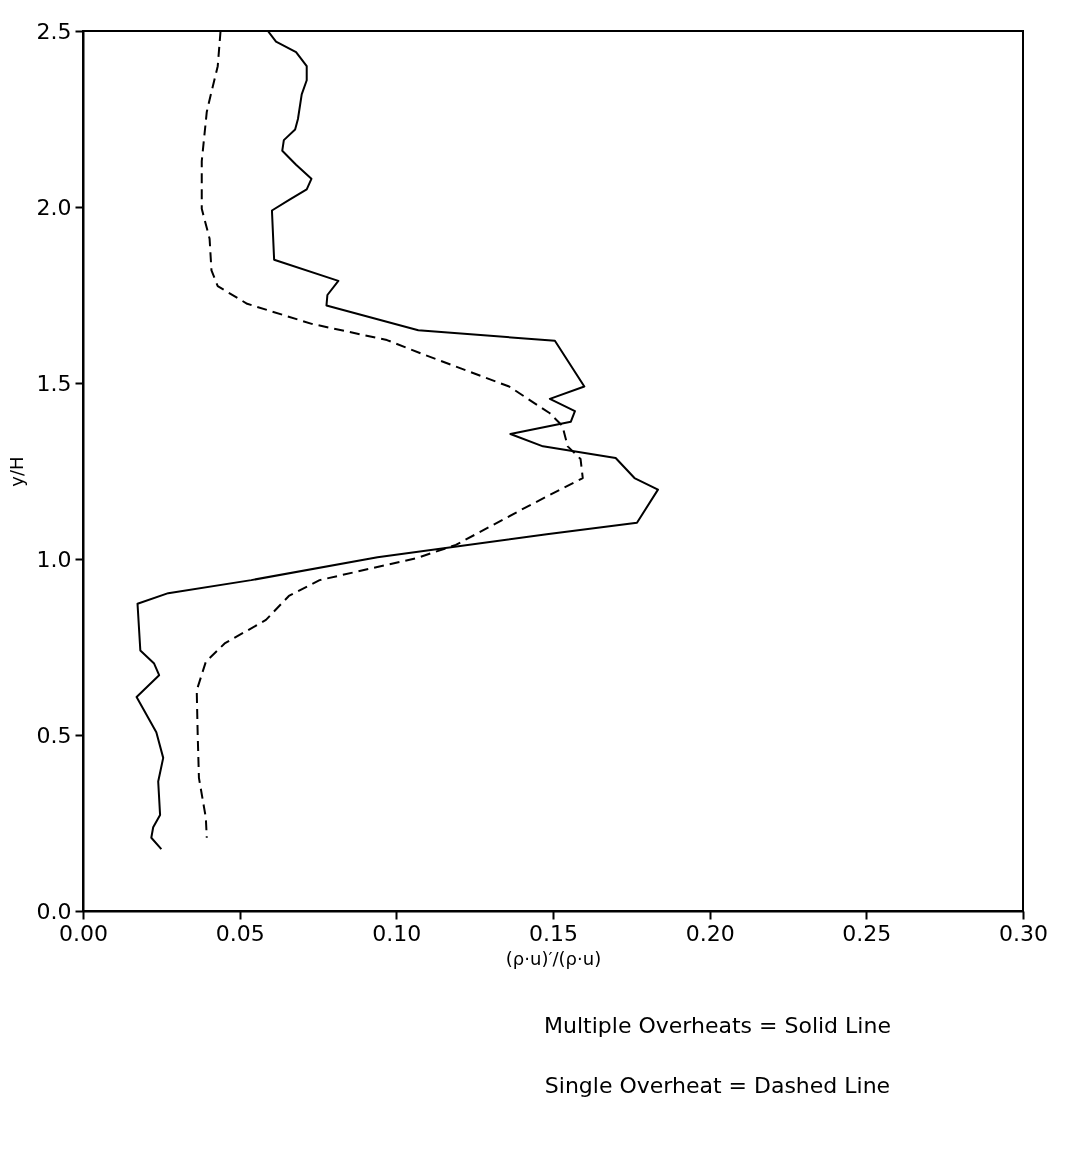  What do you see at coordinates (867, 933) in the screenshot?
I see `x-tick-label: 0.25` at bounding box center [867, 933].